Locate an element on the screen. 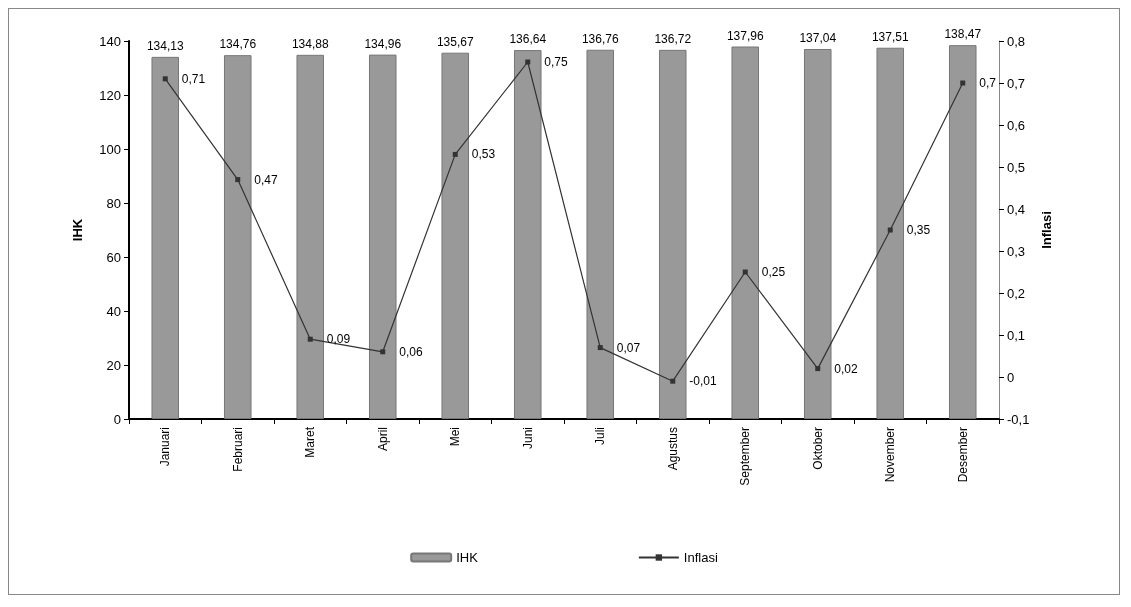 This screenshot has width=1131, height=607. data-label: 138,47 is located at coordinates (963, 34).